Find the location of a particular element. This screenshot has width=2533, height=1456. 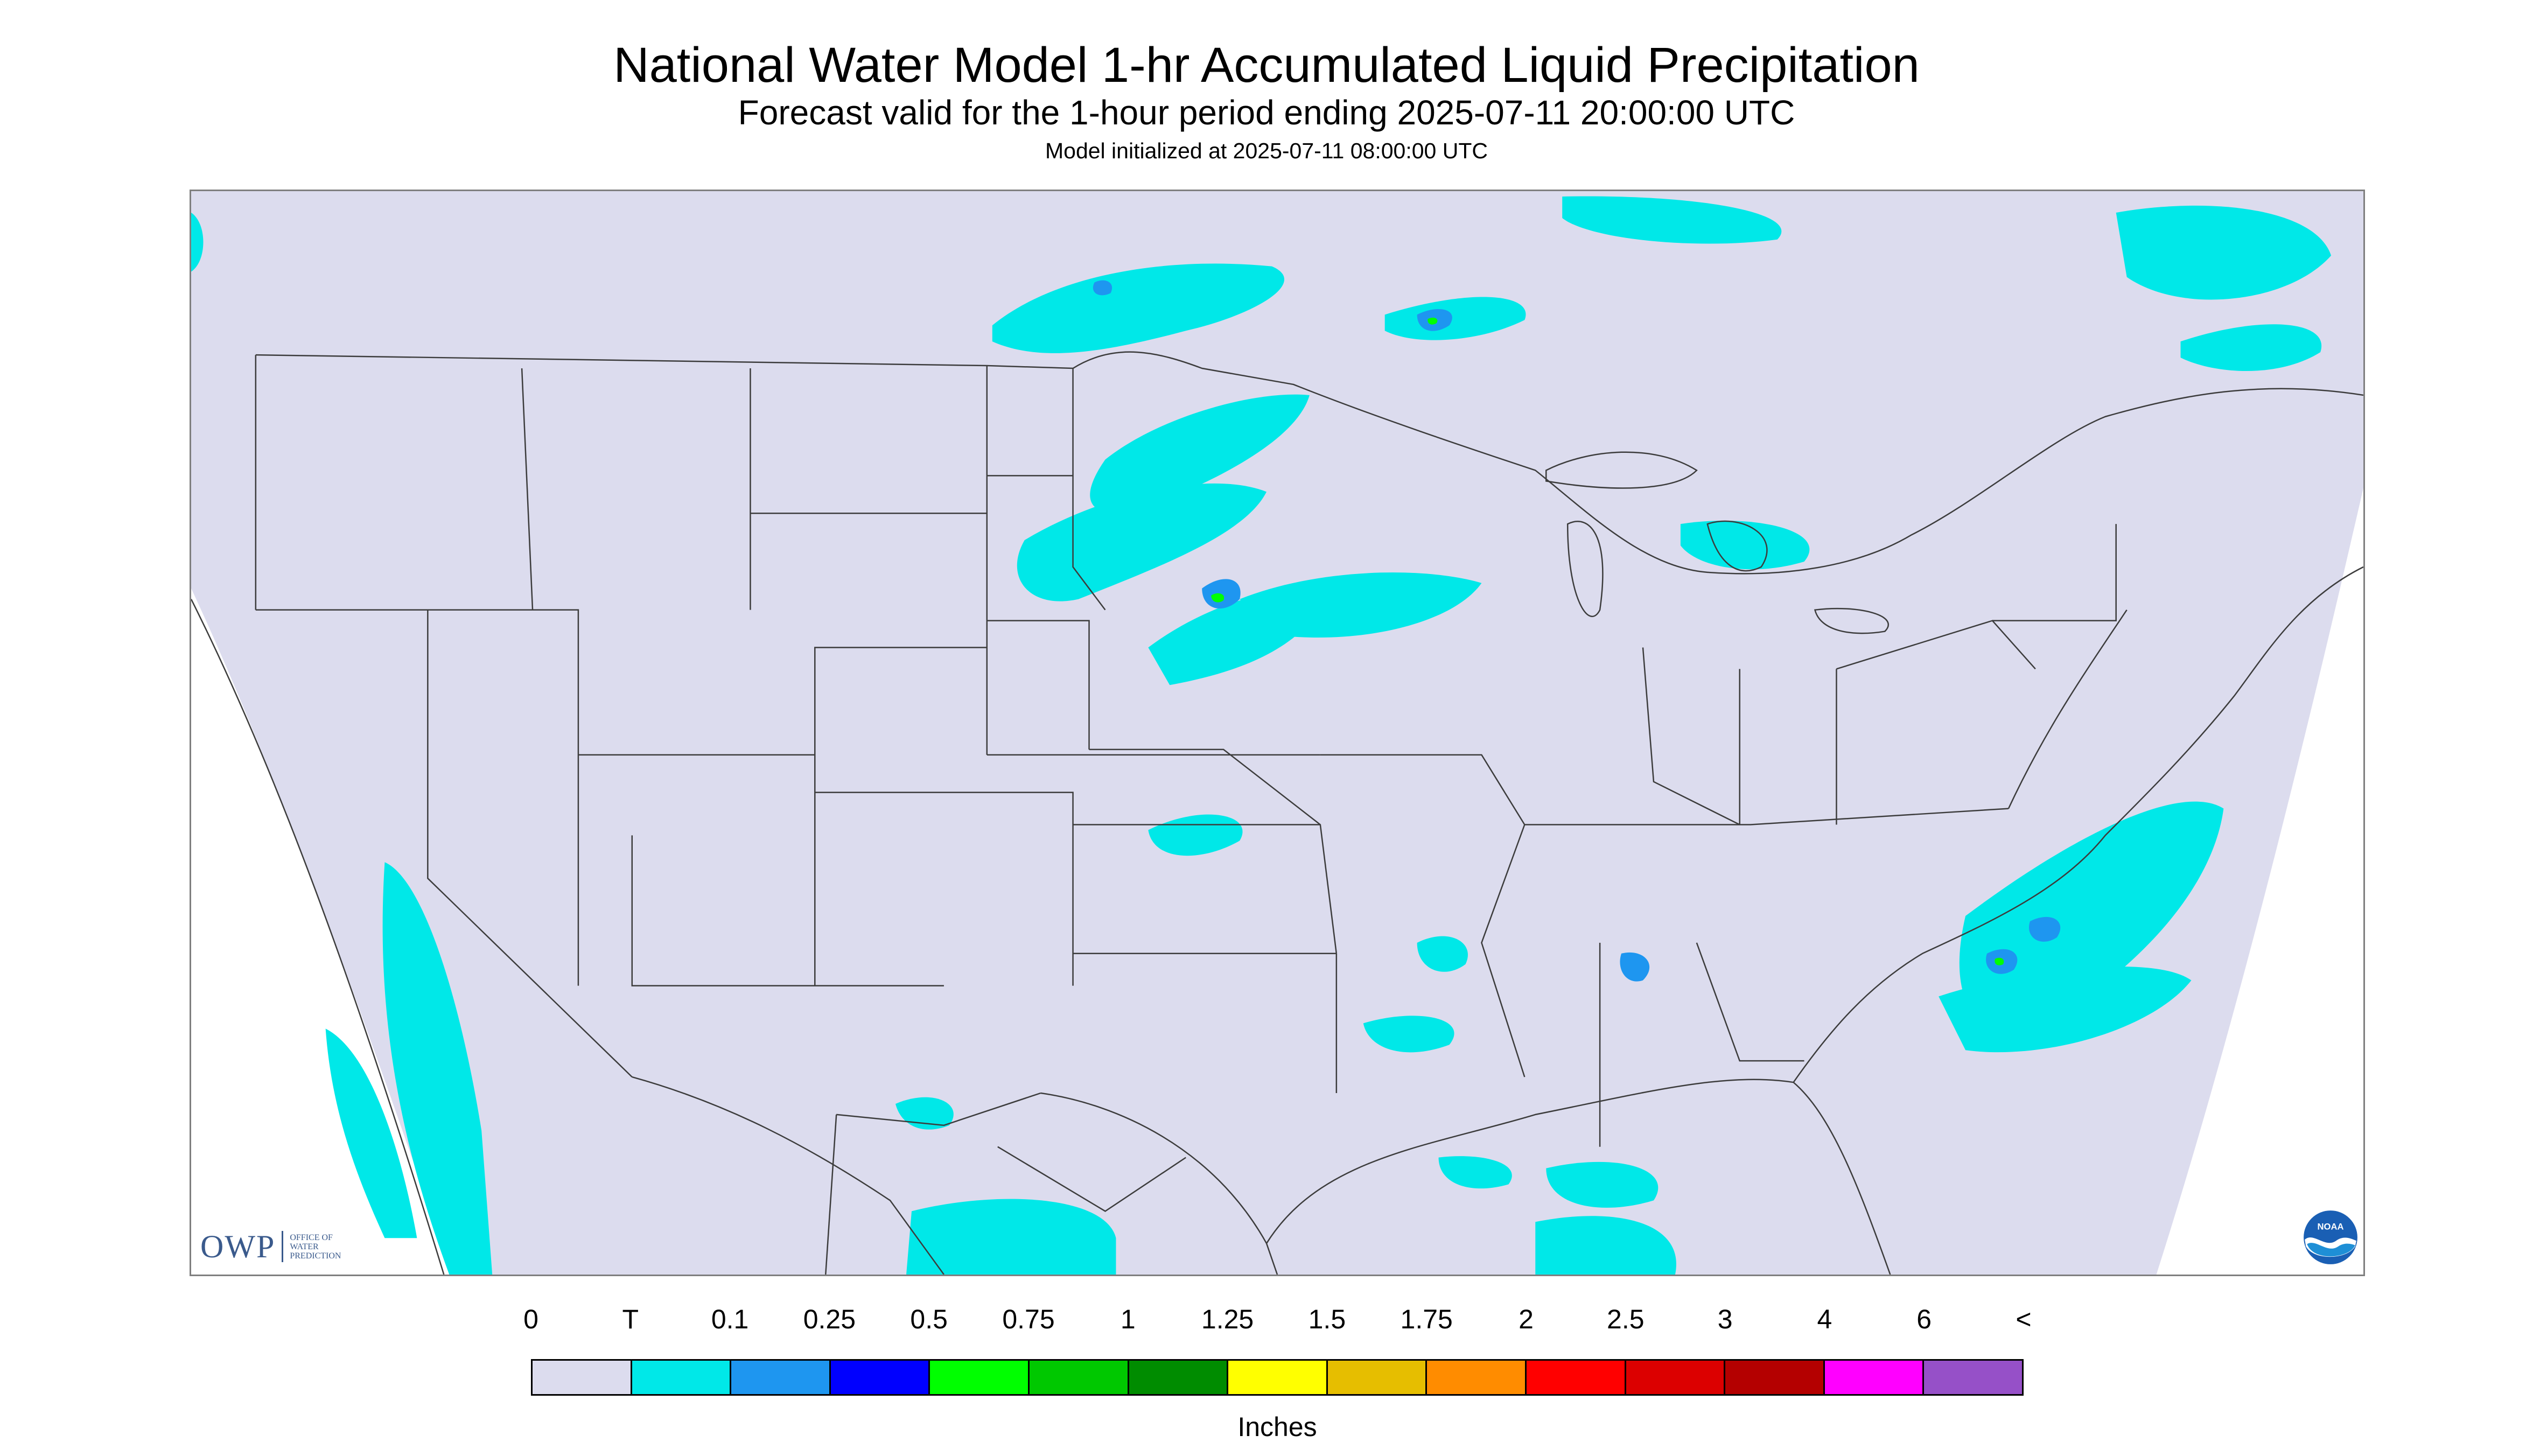

legend-tick-label: < is located at coordinates (2024, 1319).